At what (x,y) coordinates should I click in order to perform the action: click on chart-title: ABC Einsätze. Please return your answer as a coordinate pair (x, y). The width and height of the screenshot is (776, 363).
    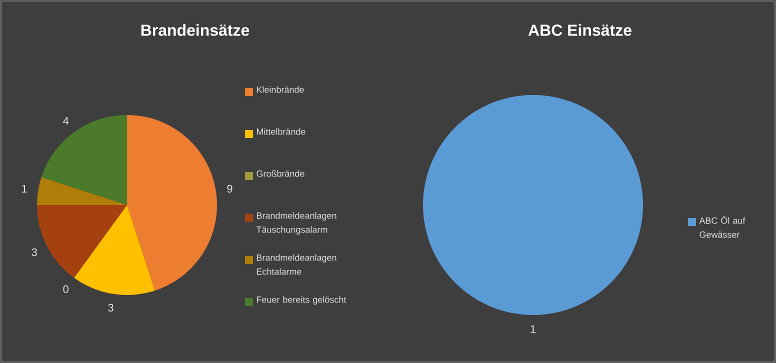
    Looking at the image, I should click on (580, 30).